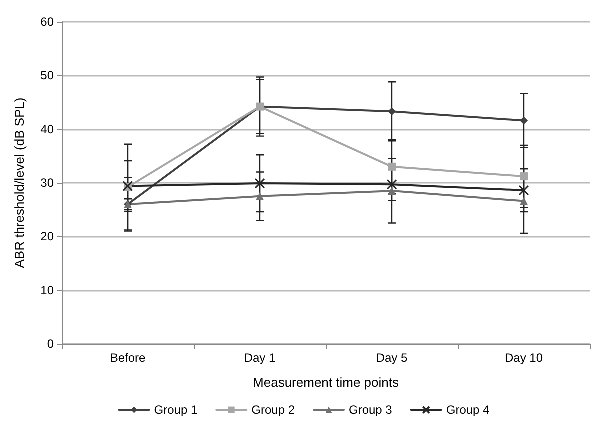  What do you see at coordinates (371, 410) in the screenshot?
I see `legend-label: Group 3` at bounding box center [371, 410].